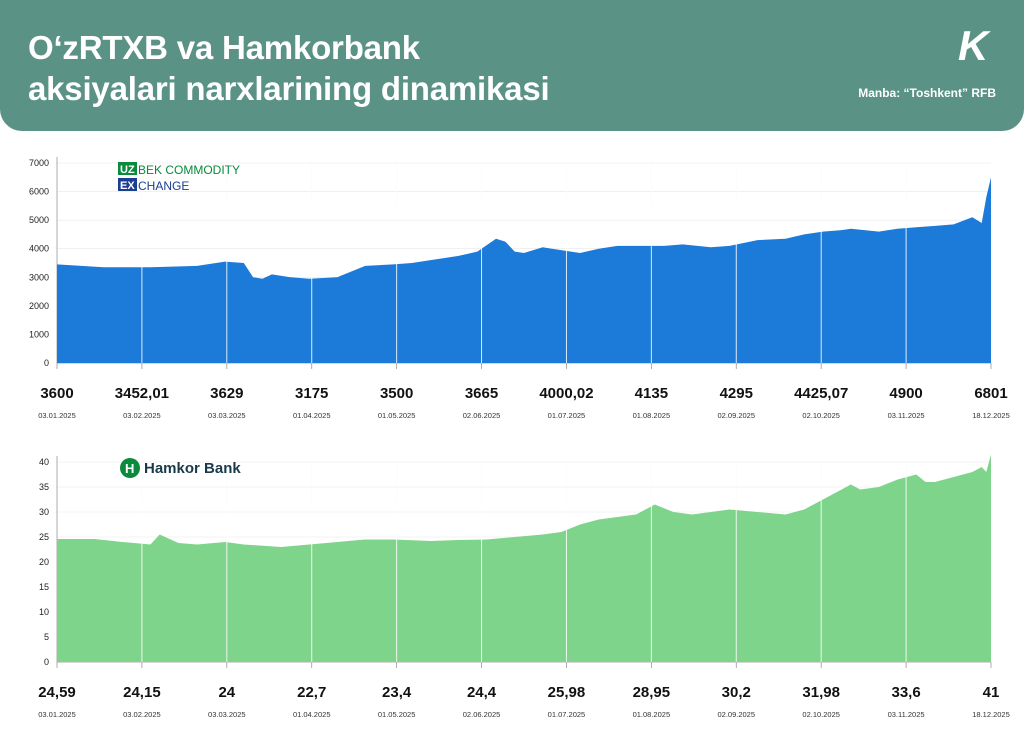 The height and width of the screenshot is (741, 1024). What do you see at coordinates (821, 393) in the screenshot?
I see `price-label: 4425,07` at bounding box center [821, 393].